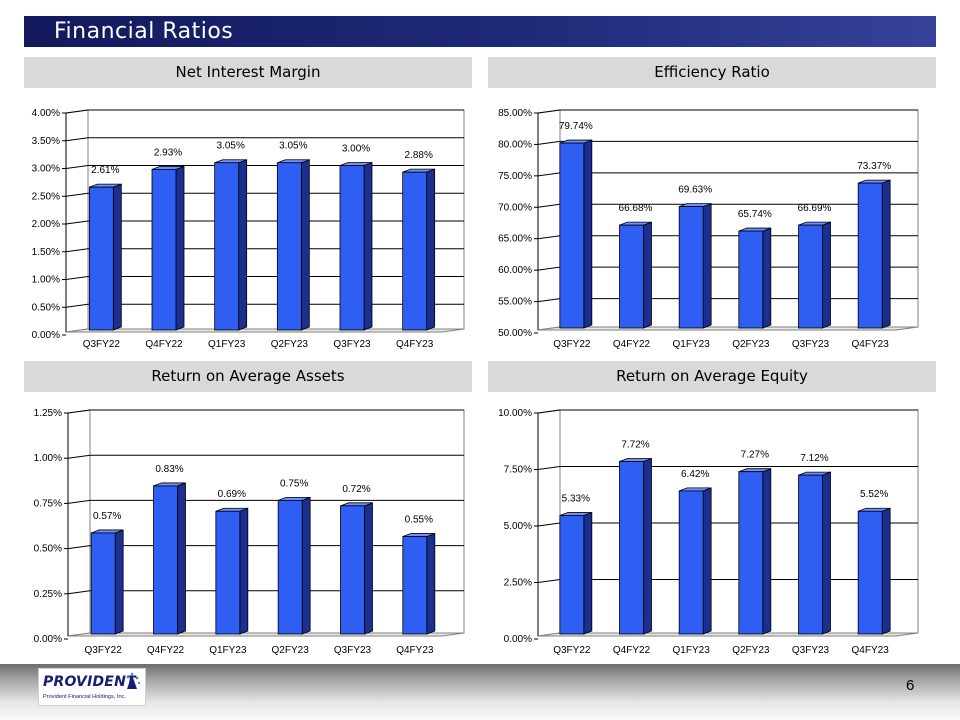  Describe the element at coordinates (107, 516) in the screenshot. I see `data-label: 0.57%` at that location.